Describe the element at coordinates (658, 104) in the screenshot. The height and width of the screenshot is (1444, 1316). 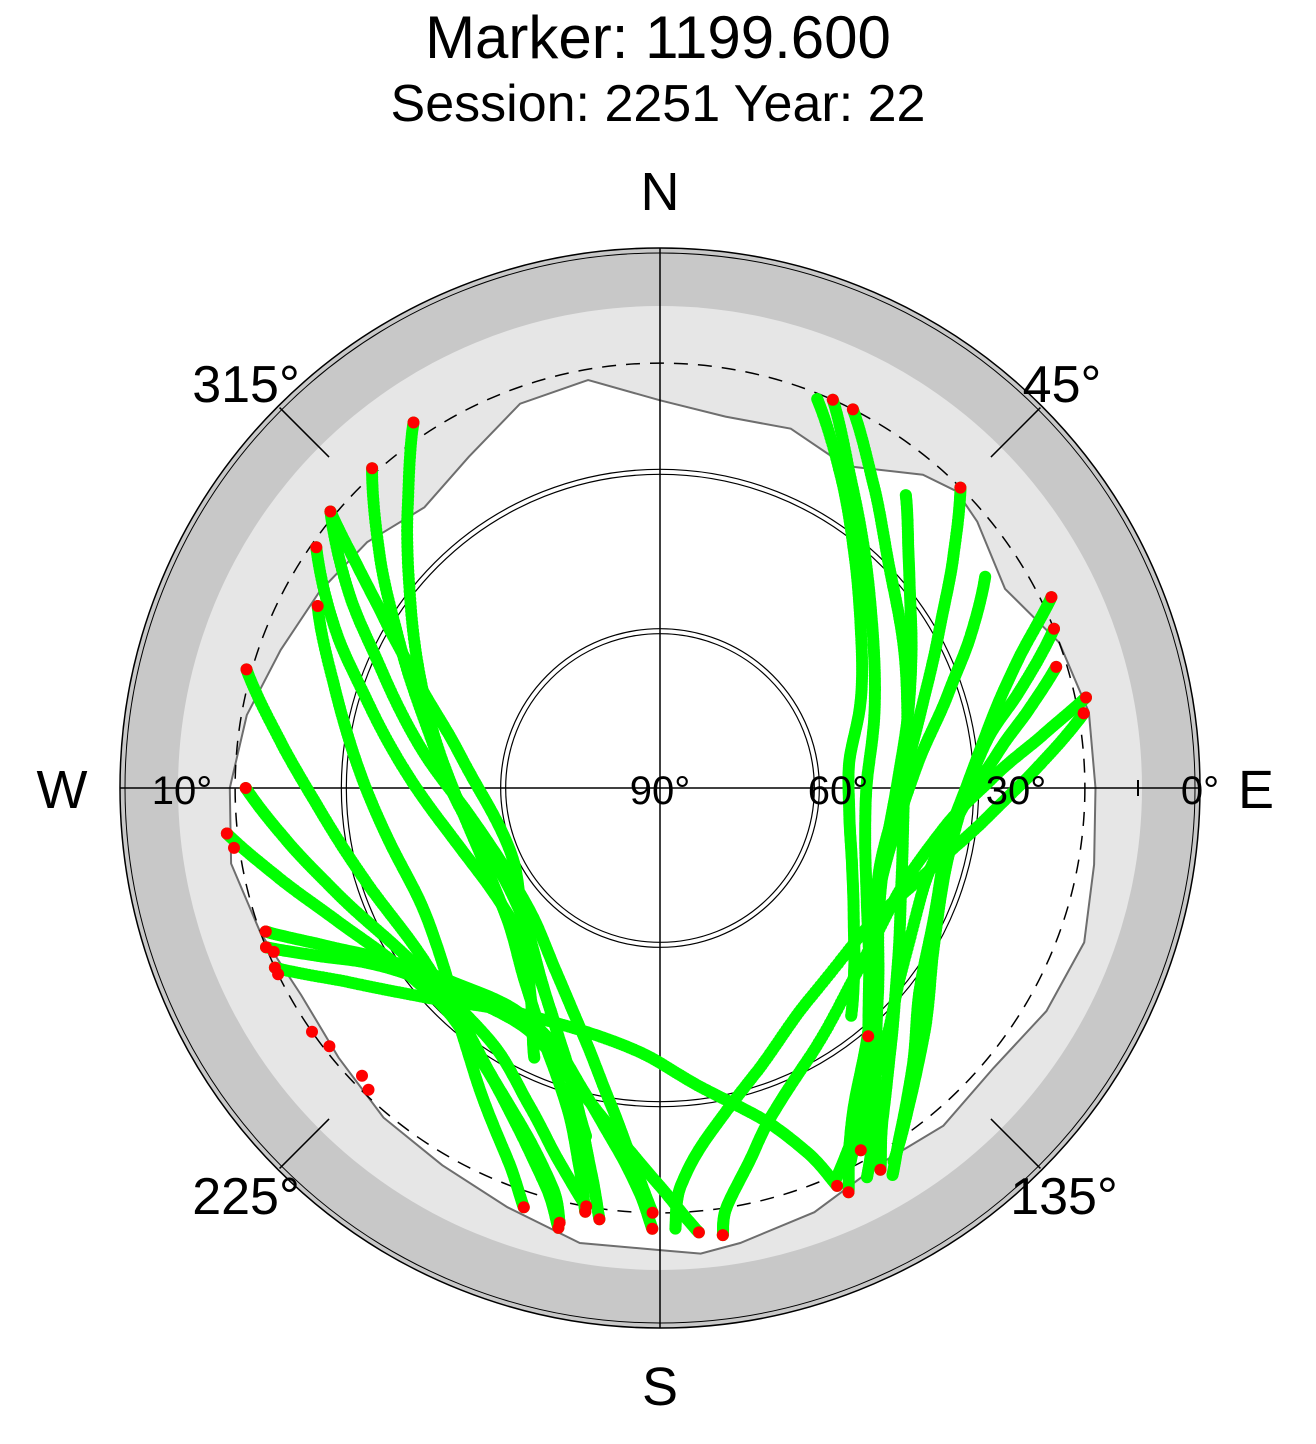
I see `chart-subtitle: Session: 2251 Year: 22` at that location.